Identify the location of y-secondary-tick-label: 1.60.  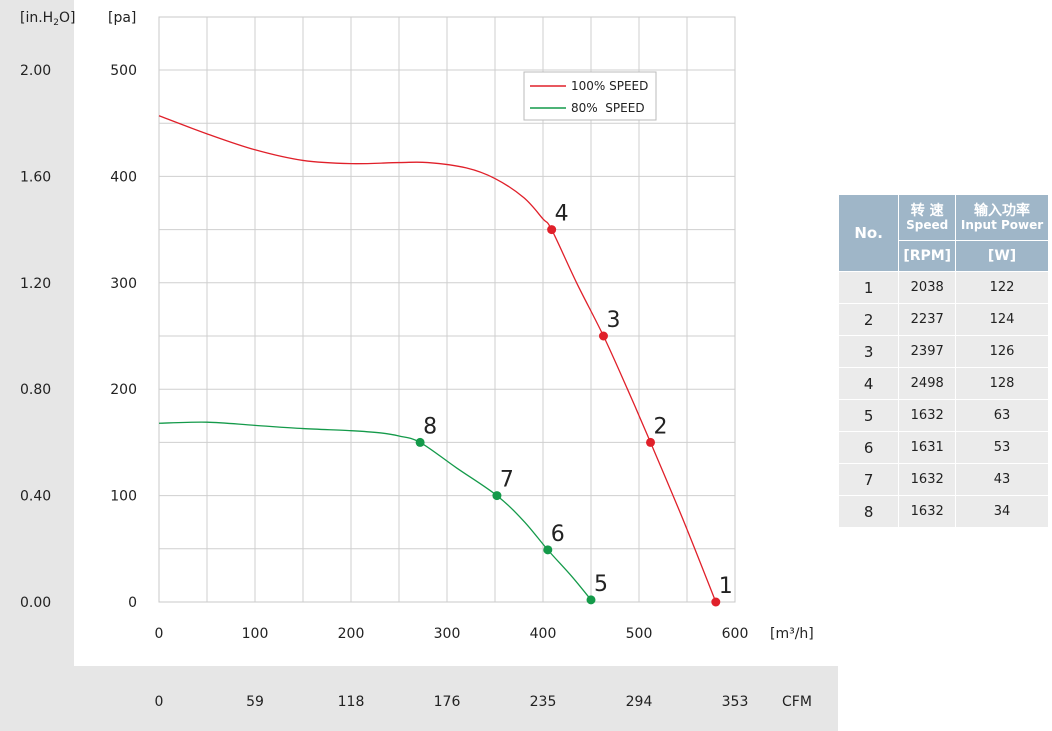
(35, 177).